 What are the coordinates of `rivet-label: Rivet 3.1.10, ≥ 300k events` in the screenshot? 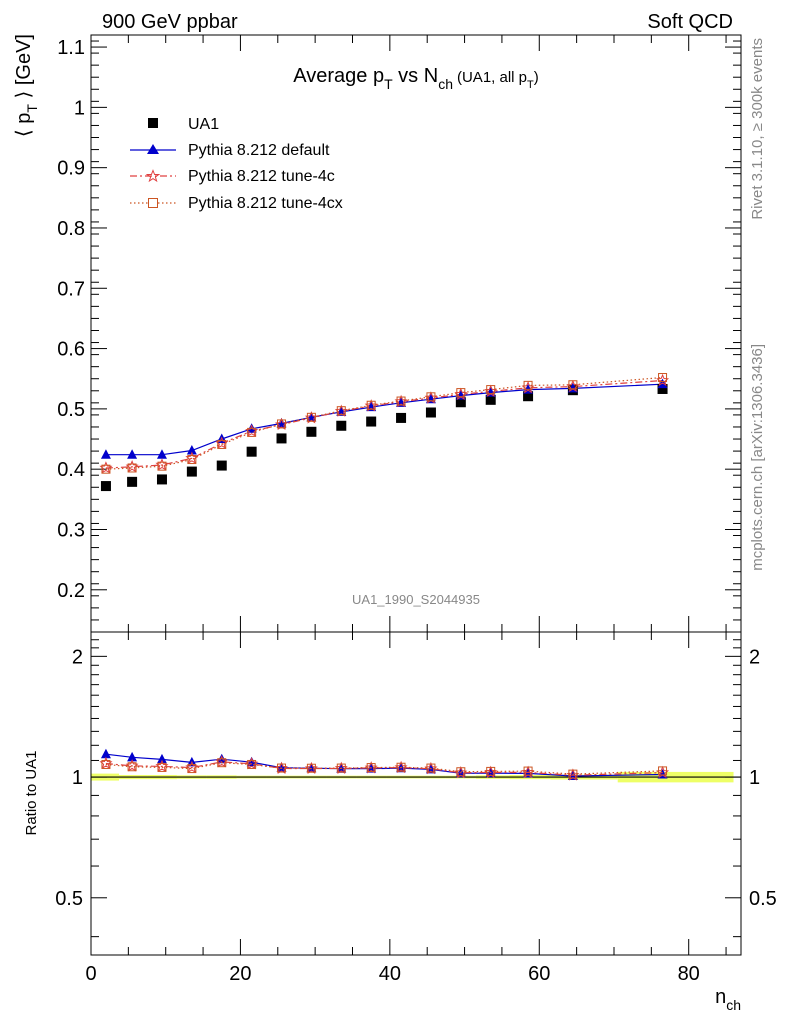 It's located at (757, 129).